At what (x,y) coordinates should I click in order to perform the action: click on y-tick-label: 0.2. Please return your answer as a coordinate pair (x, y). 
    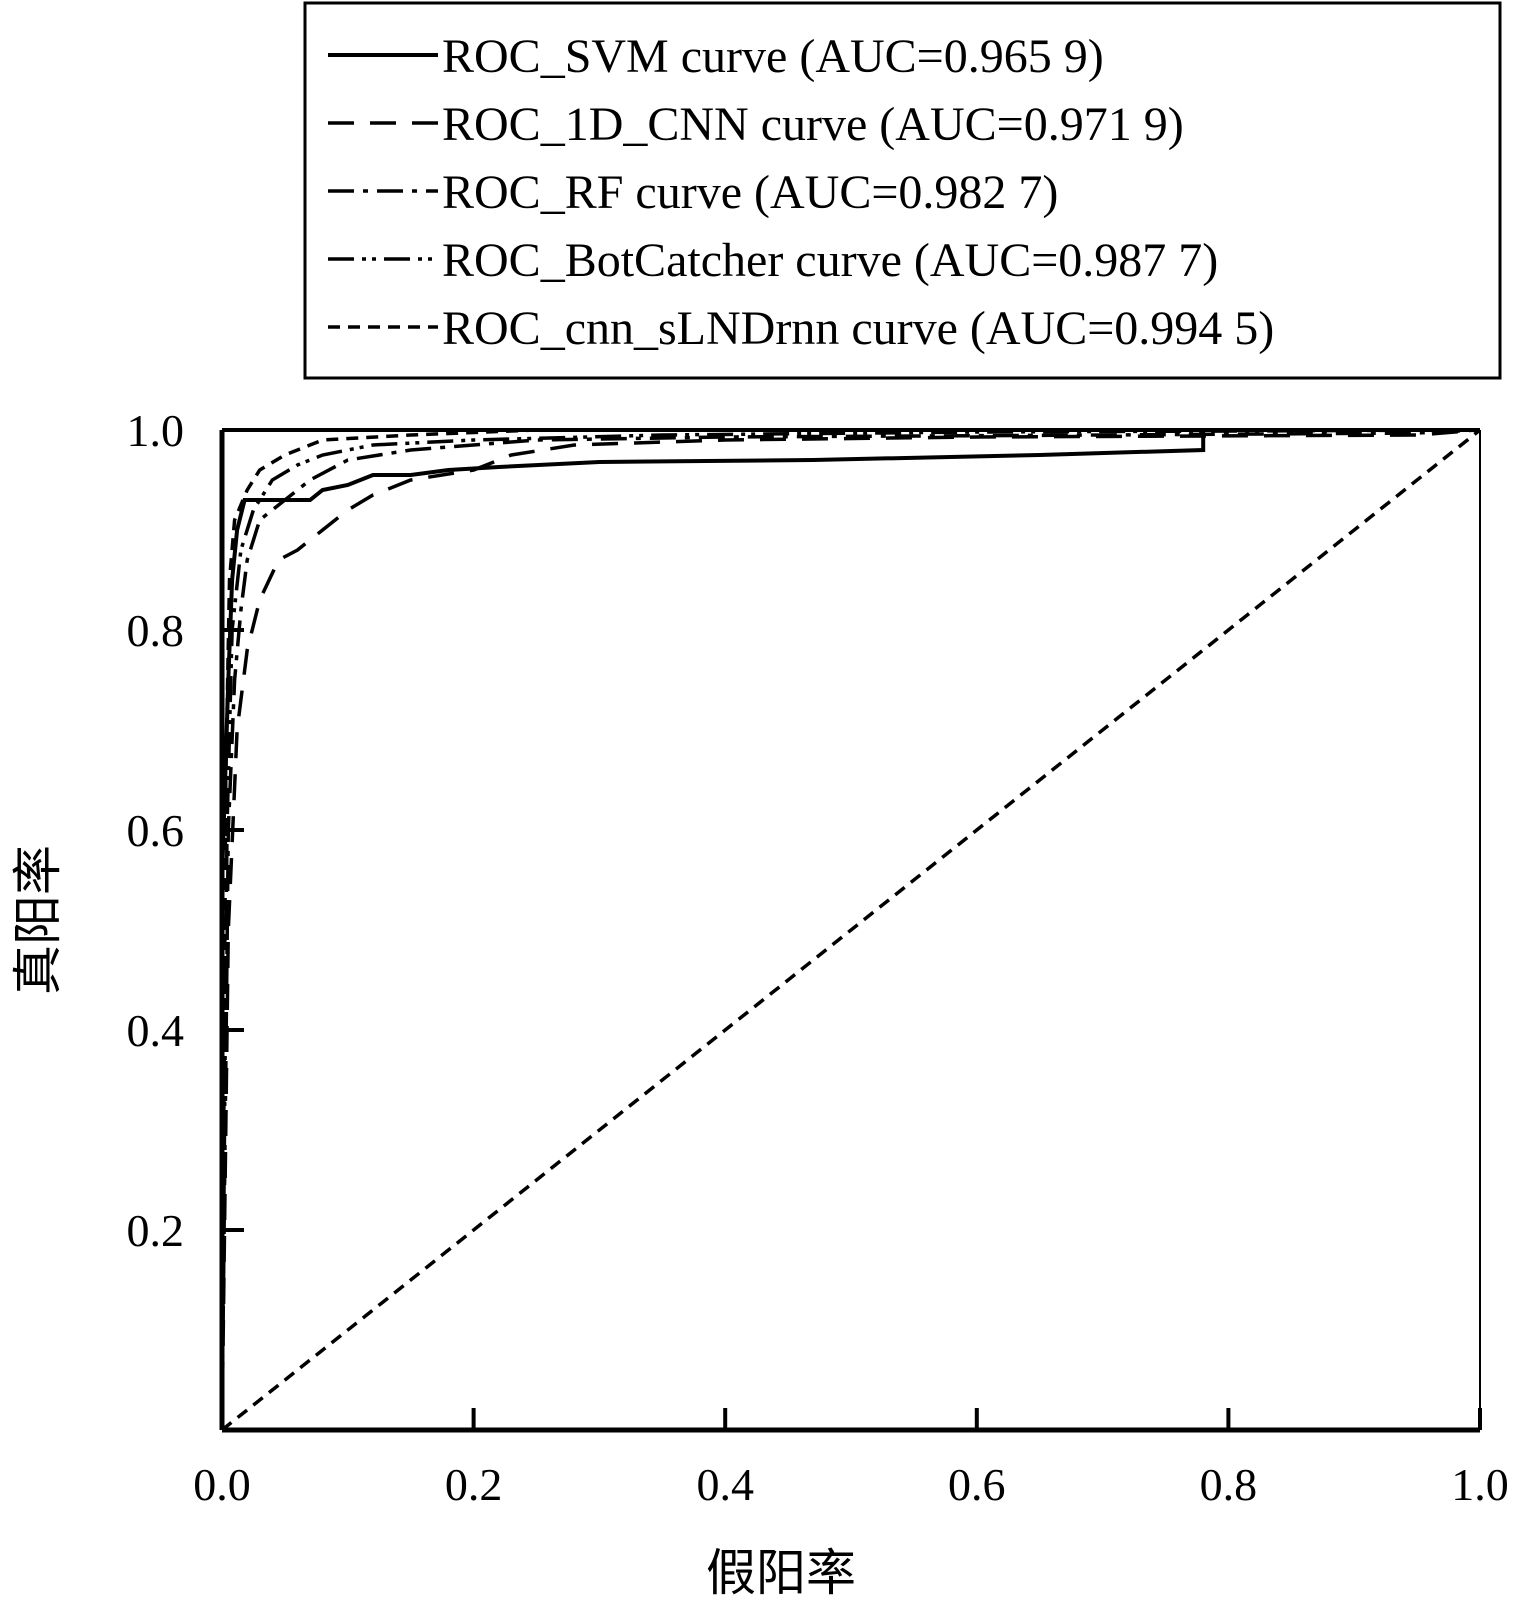
    Looking at the image, I should click on (156, 1230).